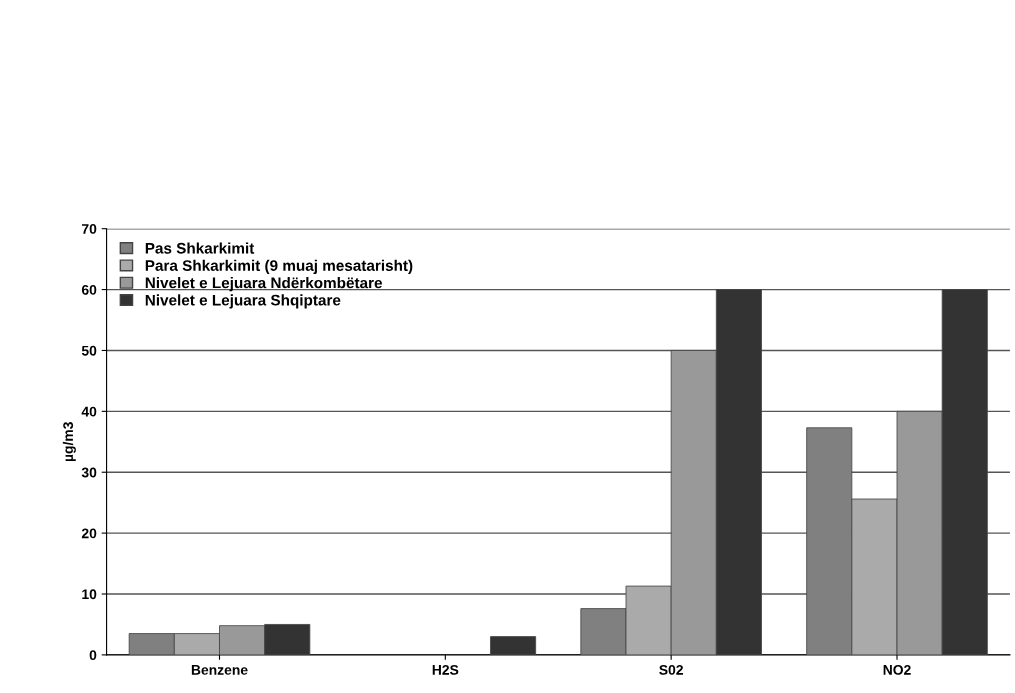 This screenshot has width=1015, height=693. I want to click on legend-label: Nivelet e Lejuara Ndërkombëtare, so click(263, 284).